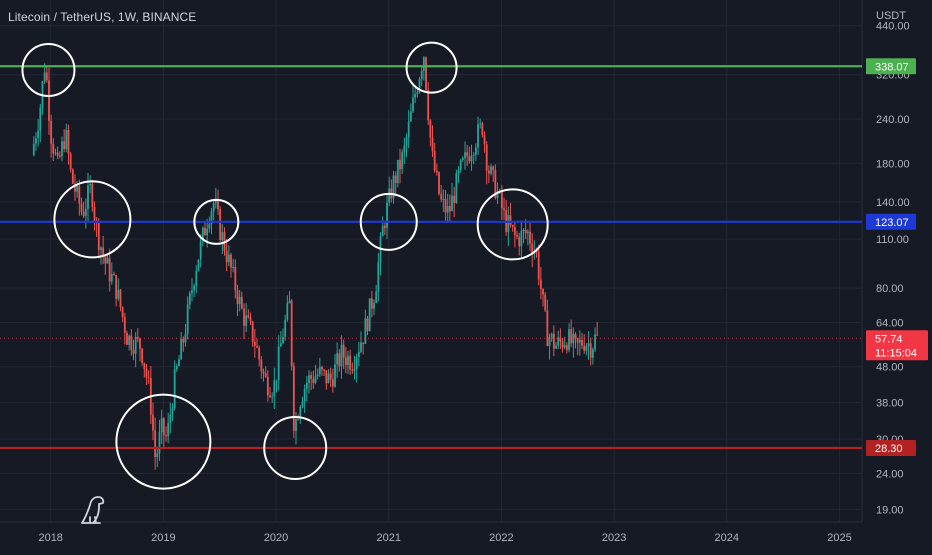 The image size is (932, 555). I want to click on price-tick-label: 110.00, so click(892, 240).